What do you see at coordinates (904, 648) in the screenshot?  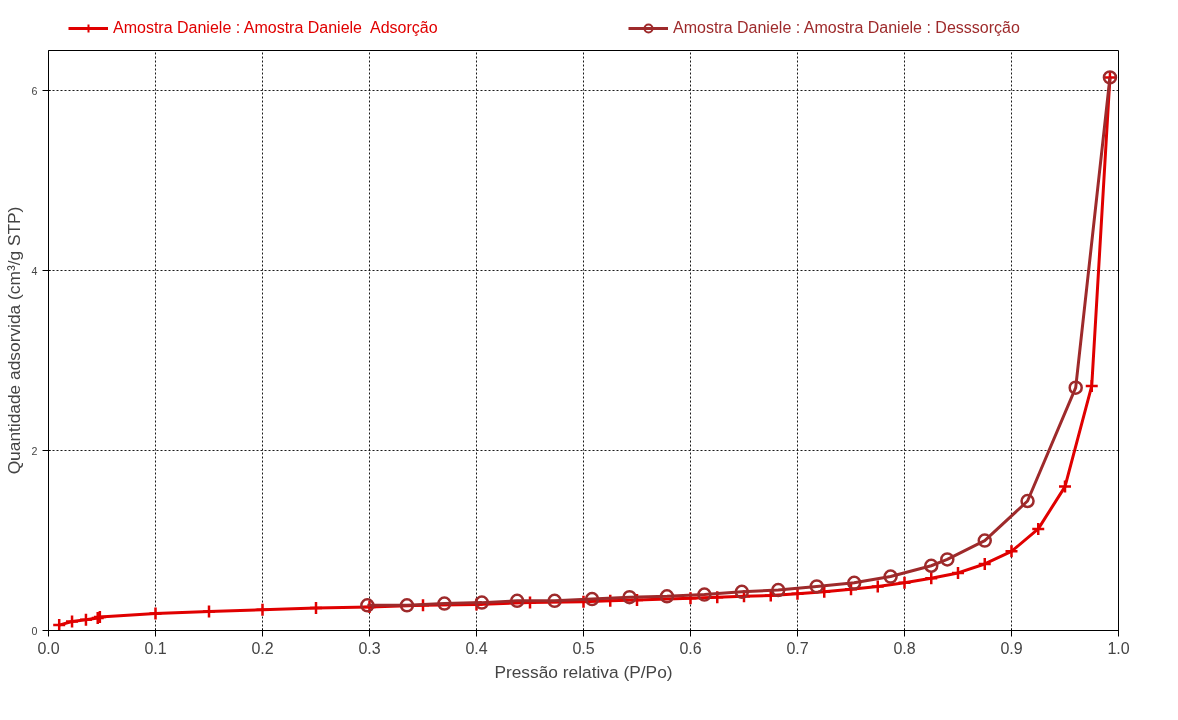 I see `x-tick-label: 0.8` at bounding box center [904, 648].